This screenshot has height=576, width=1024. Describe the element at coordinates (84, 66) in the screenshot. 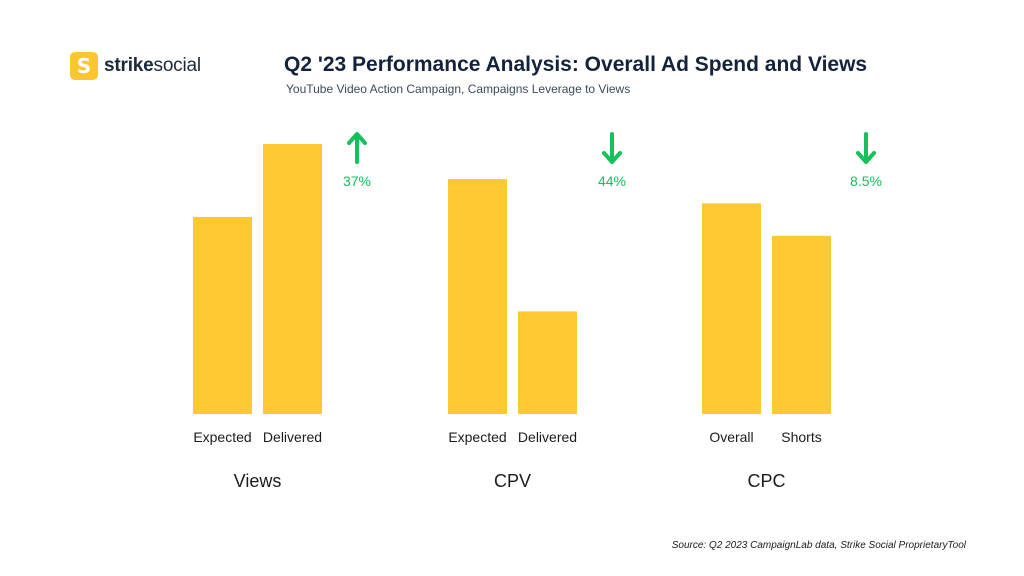

I see `logo-mark-icon: S` at that location.